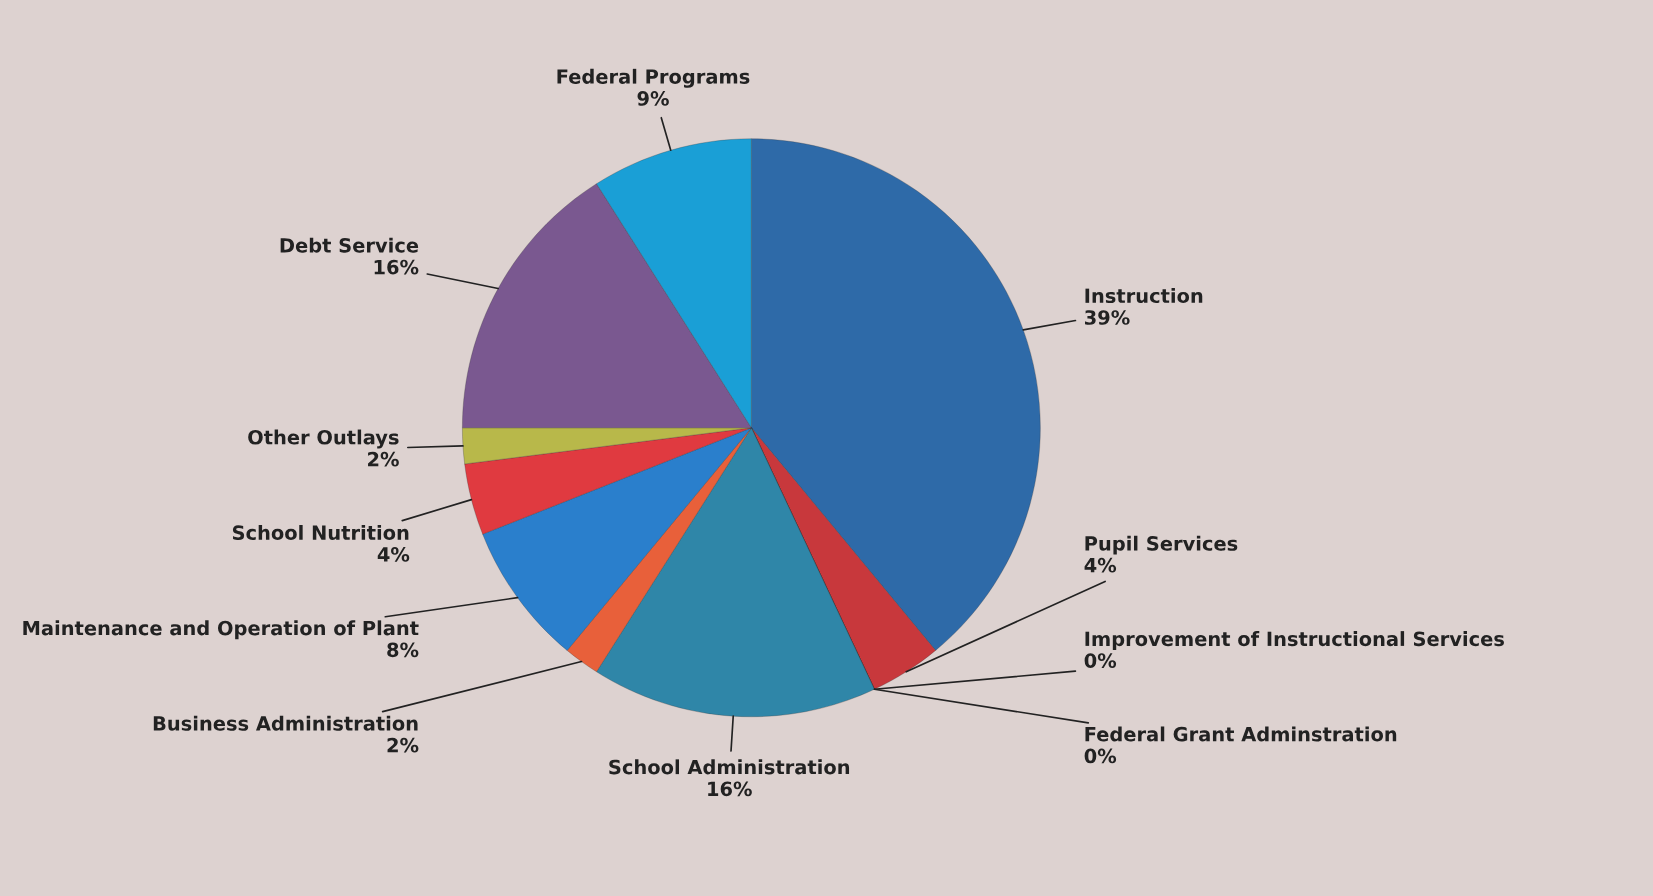 The height and width of the screenshot is (896, 1653). I want to click on slice-label: Pupil Services, so click(1161, 545).